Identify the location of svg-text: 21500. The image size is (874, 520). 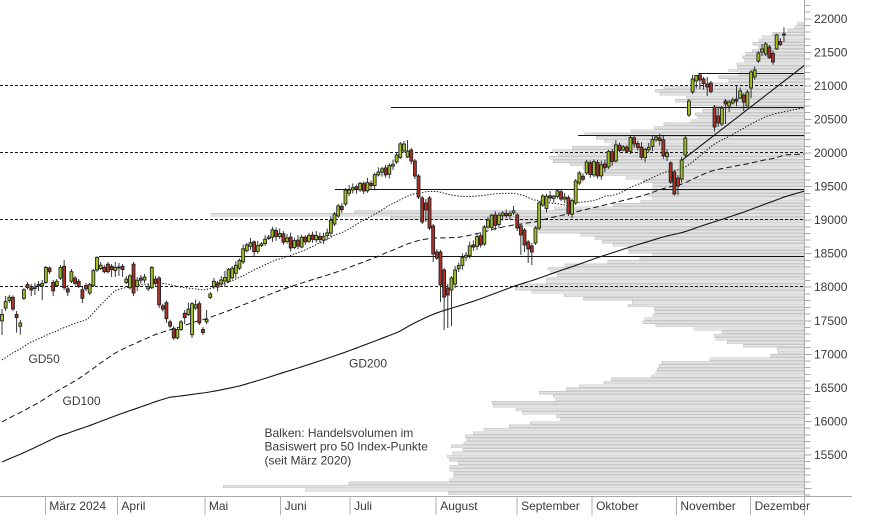
(831, 52).